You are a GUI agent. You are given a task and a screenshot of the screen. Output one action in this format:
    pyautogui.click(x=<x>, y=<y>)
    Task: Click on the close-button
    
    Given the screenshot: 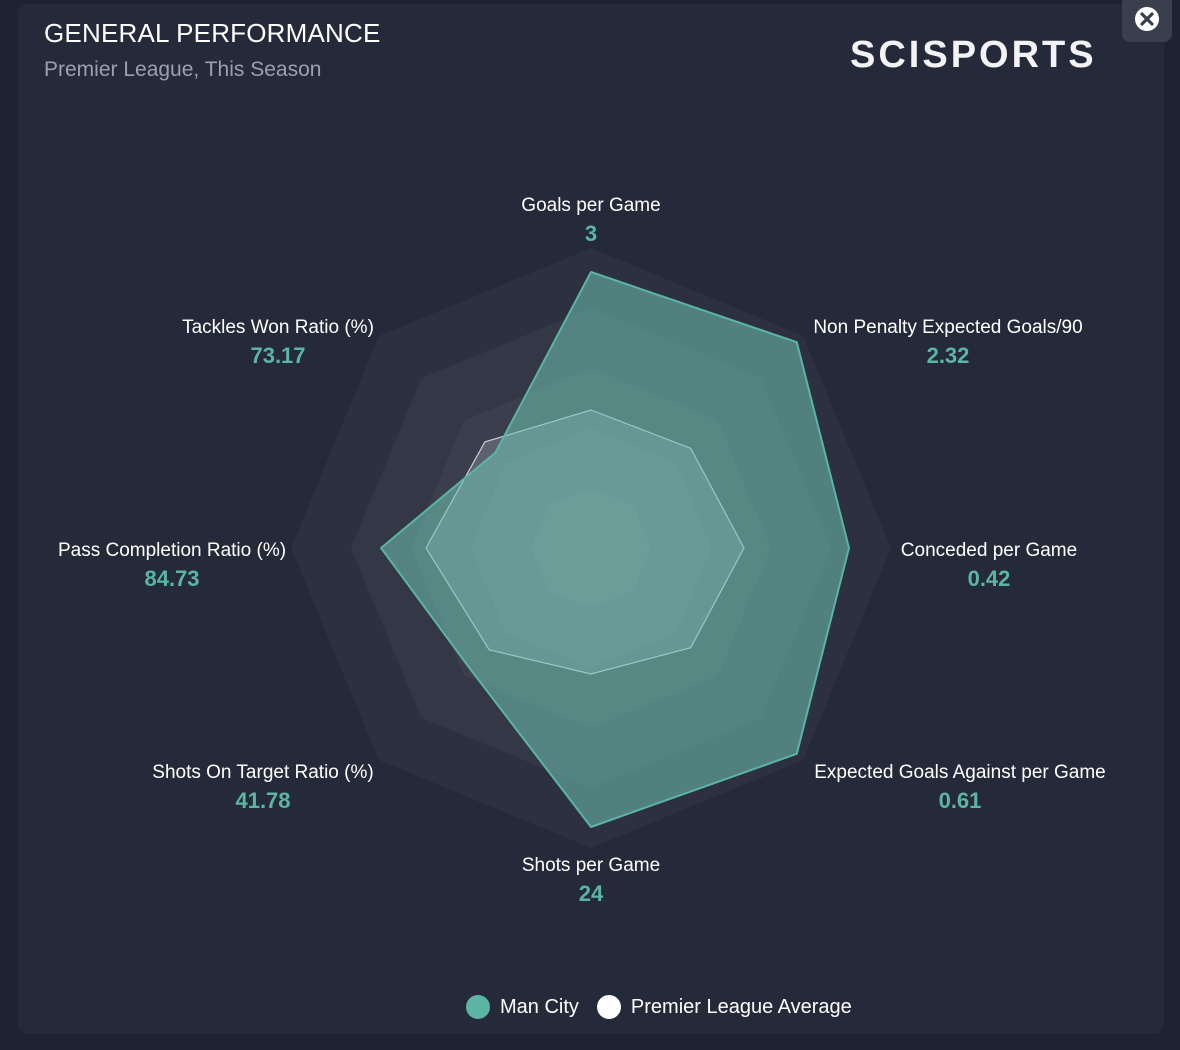 What is the action you would take?
    pyautogui.click(x=1147, y=21)
    